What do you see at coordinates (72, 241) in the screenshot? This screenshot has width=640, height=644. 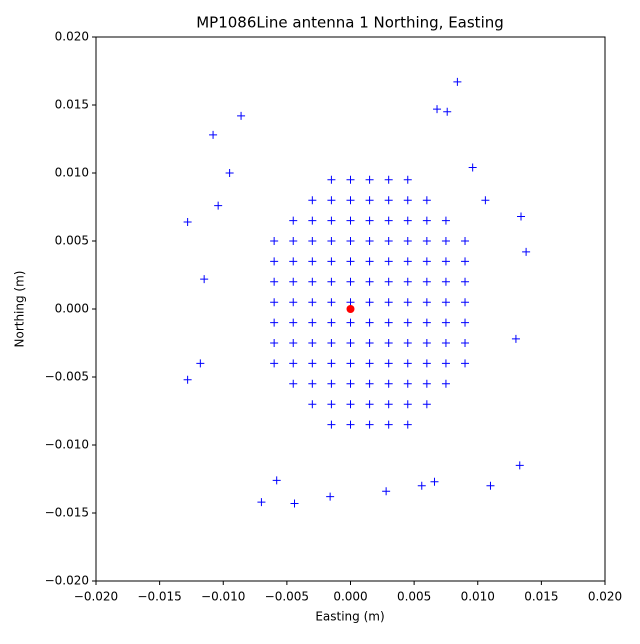 I see `y-tick-label: 0.005` at bounding box center [72, 241].